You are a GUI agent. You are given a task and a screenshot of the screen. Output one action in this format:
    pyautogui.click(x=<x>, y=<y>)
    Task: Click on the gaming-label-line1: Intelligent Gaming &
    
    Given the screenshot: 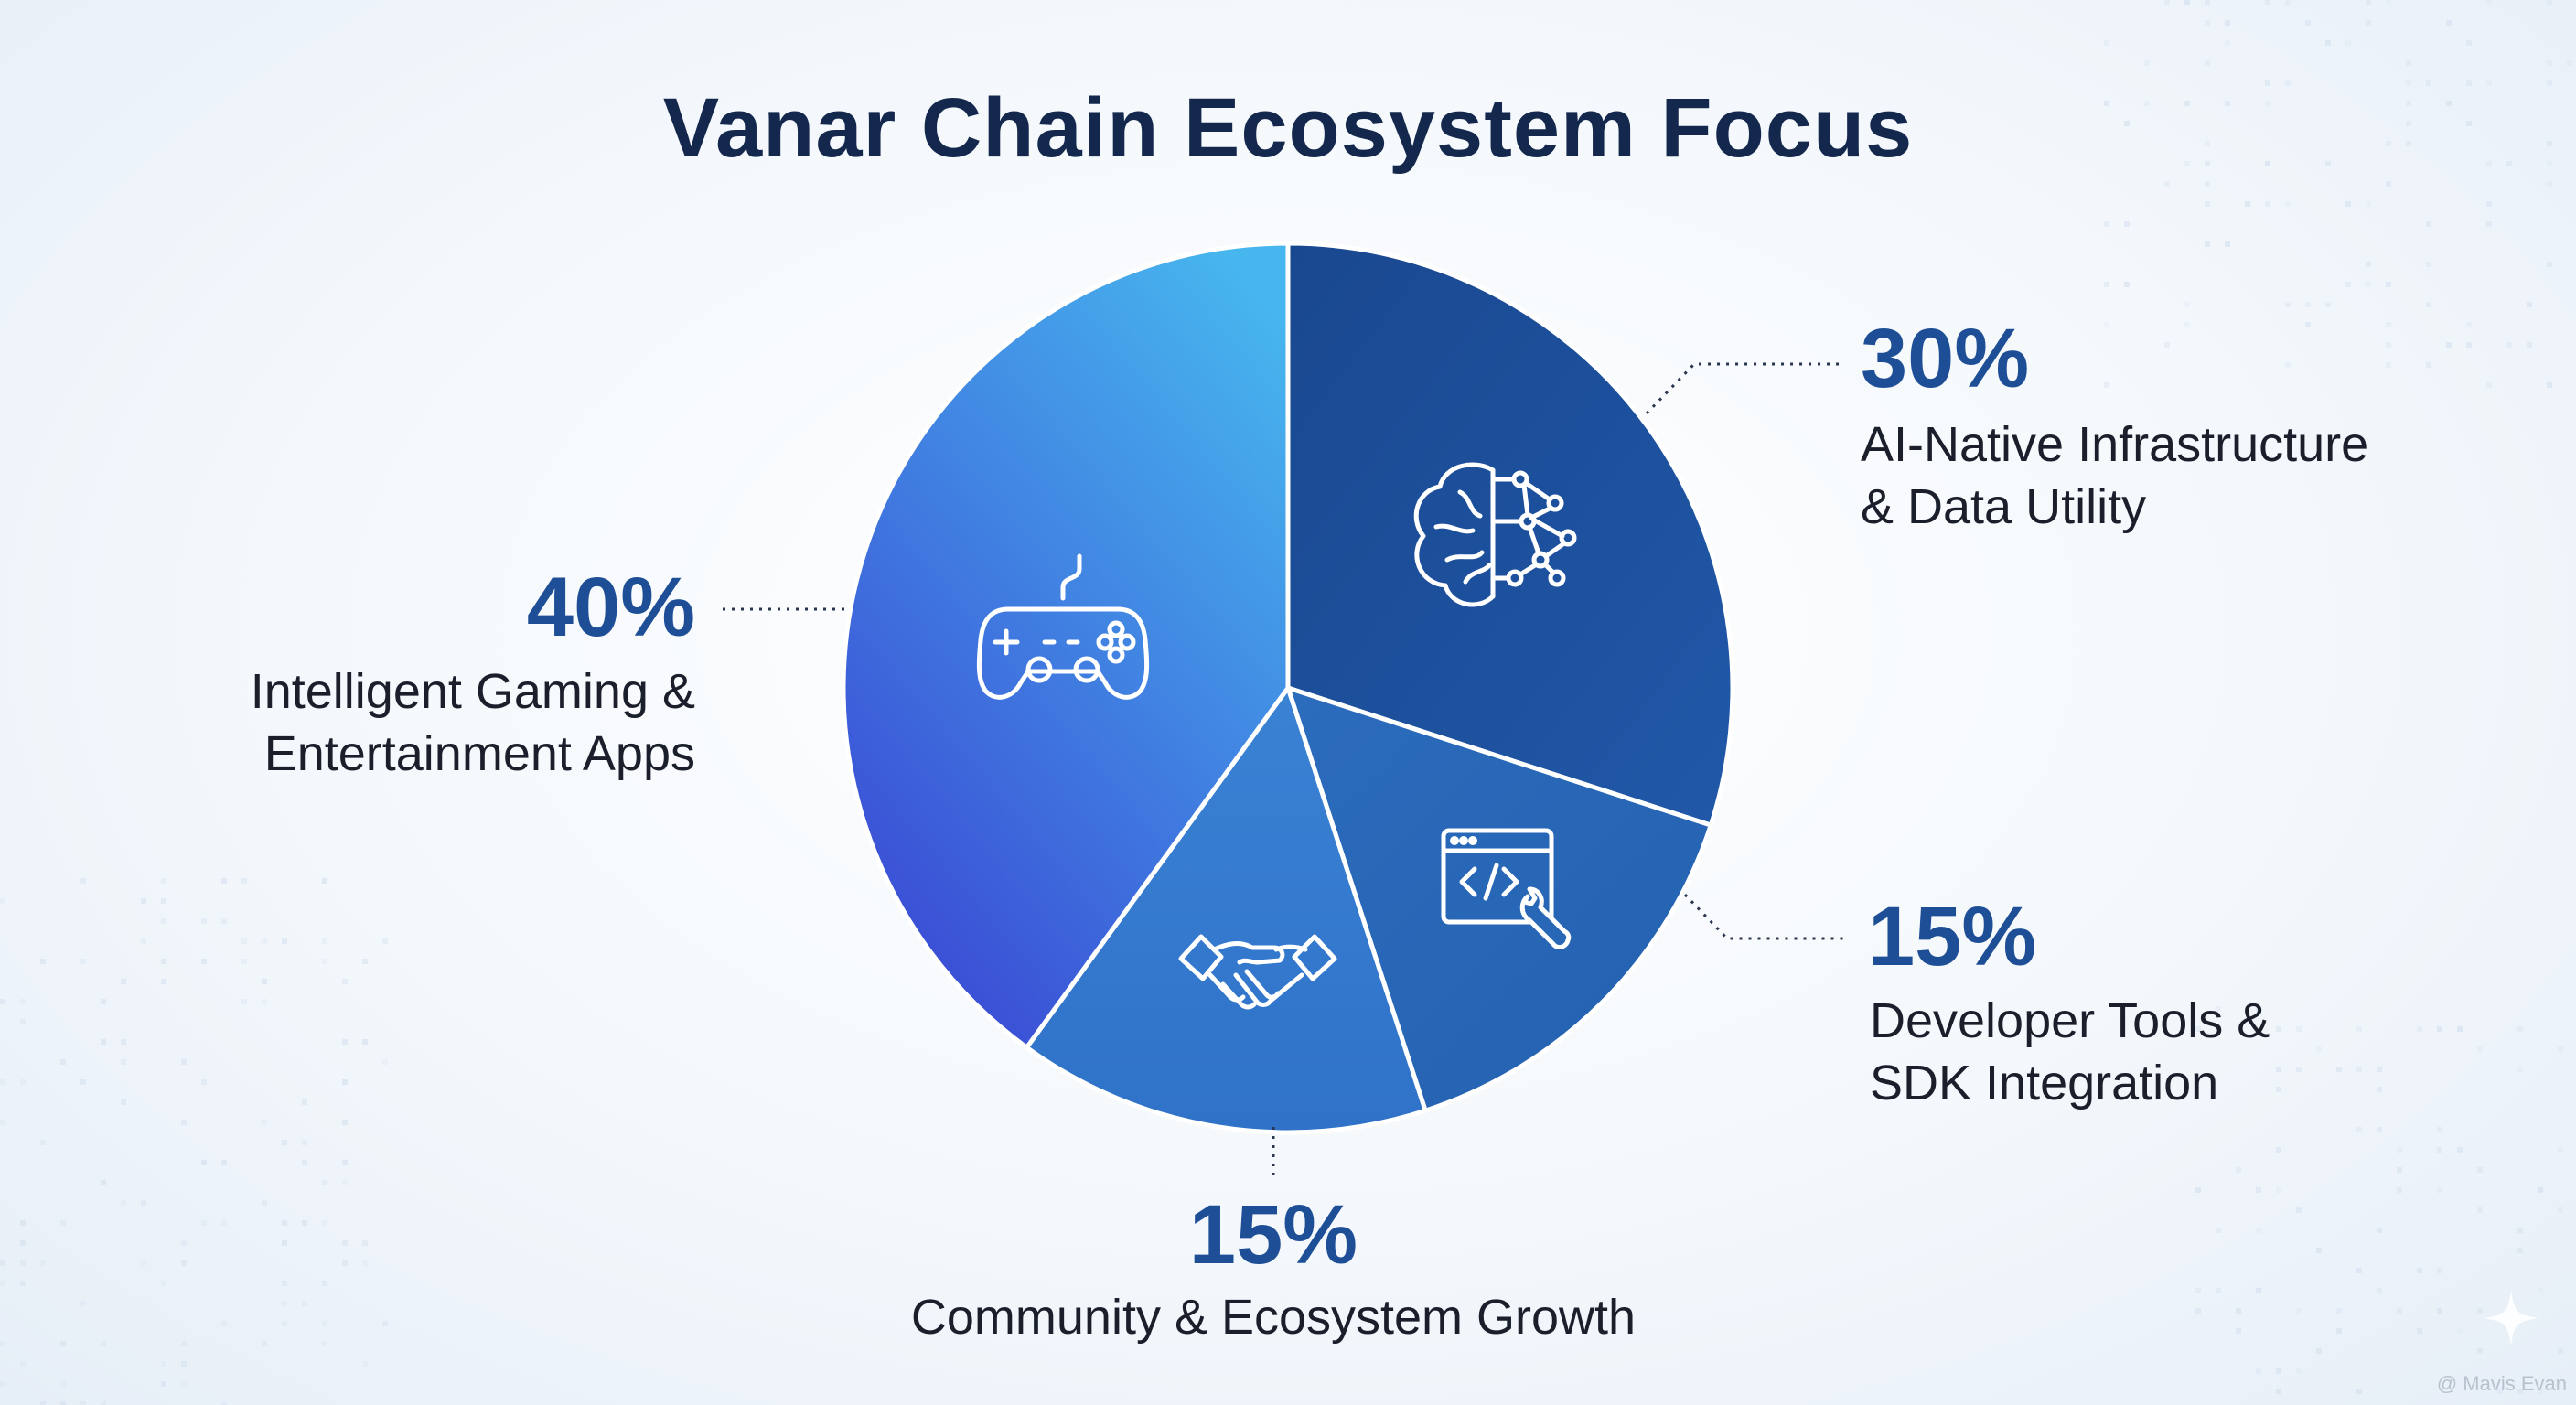 What is the action you would take?
    pyautogui.click(x=473, y=691)
    